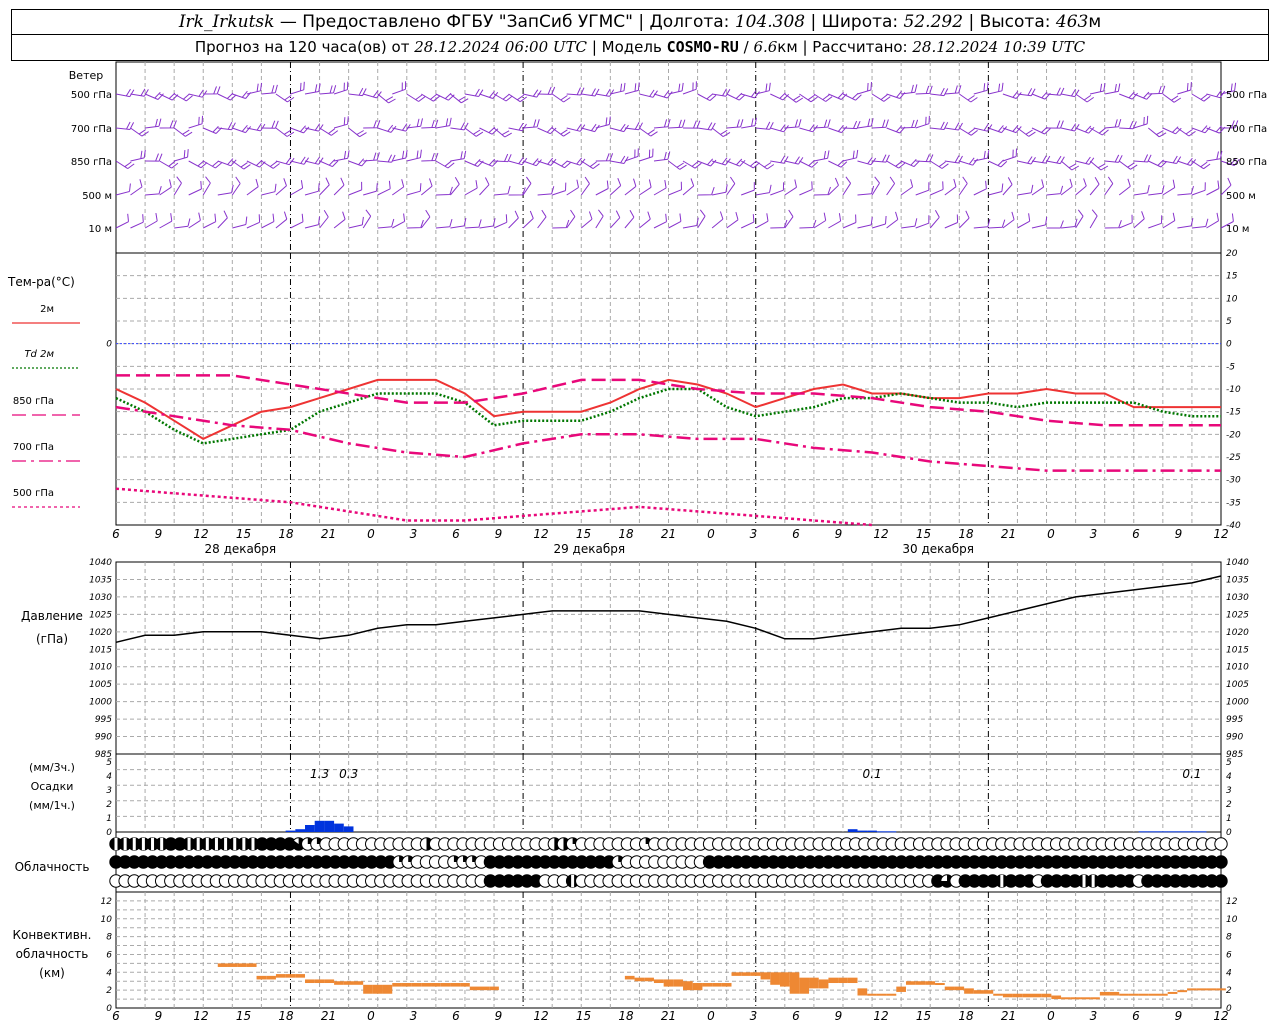 This screenshot has height=1024, width=1280. I want to click on convective-title-2: облачность, so click(52, 954).